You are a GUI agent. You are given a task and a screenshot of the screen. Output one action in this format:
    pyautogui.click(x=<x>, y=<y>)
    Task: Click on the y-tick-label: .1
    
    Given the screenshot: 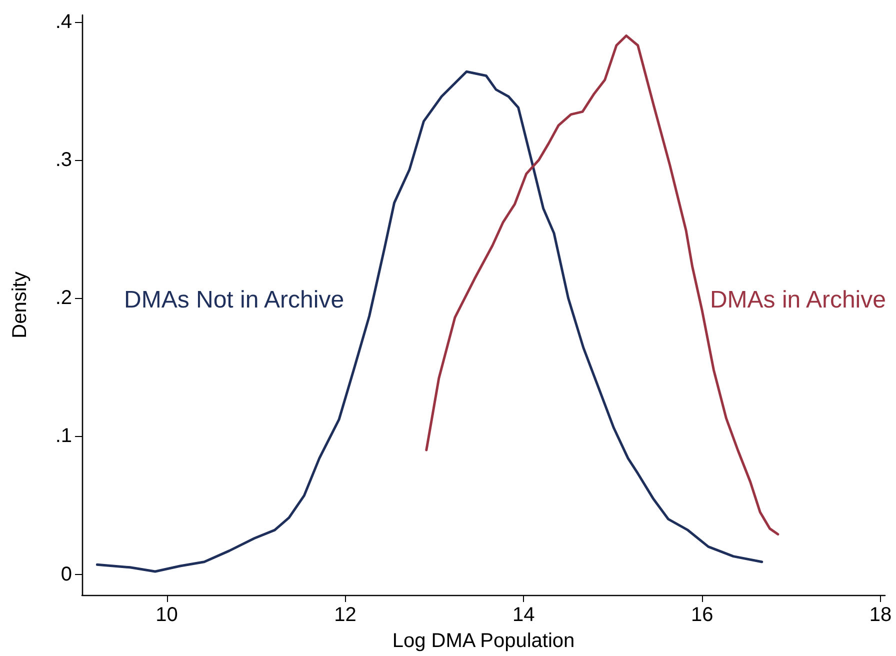 What is the action you would take?
    pyautogui.click(x=63, y=436)
    